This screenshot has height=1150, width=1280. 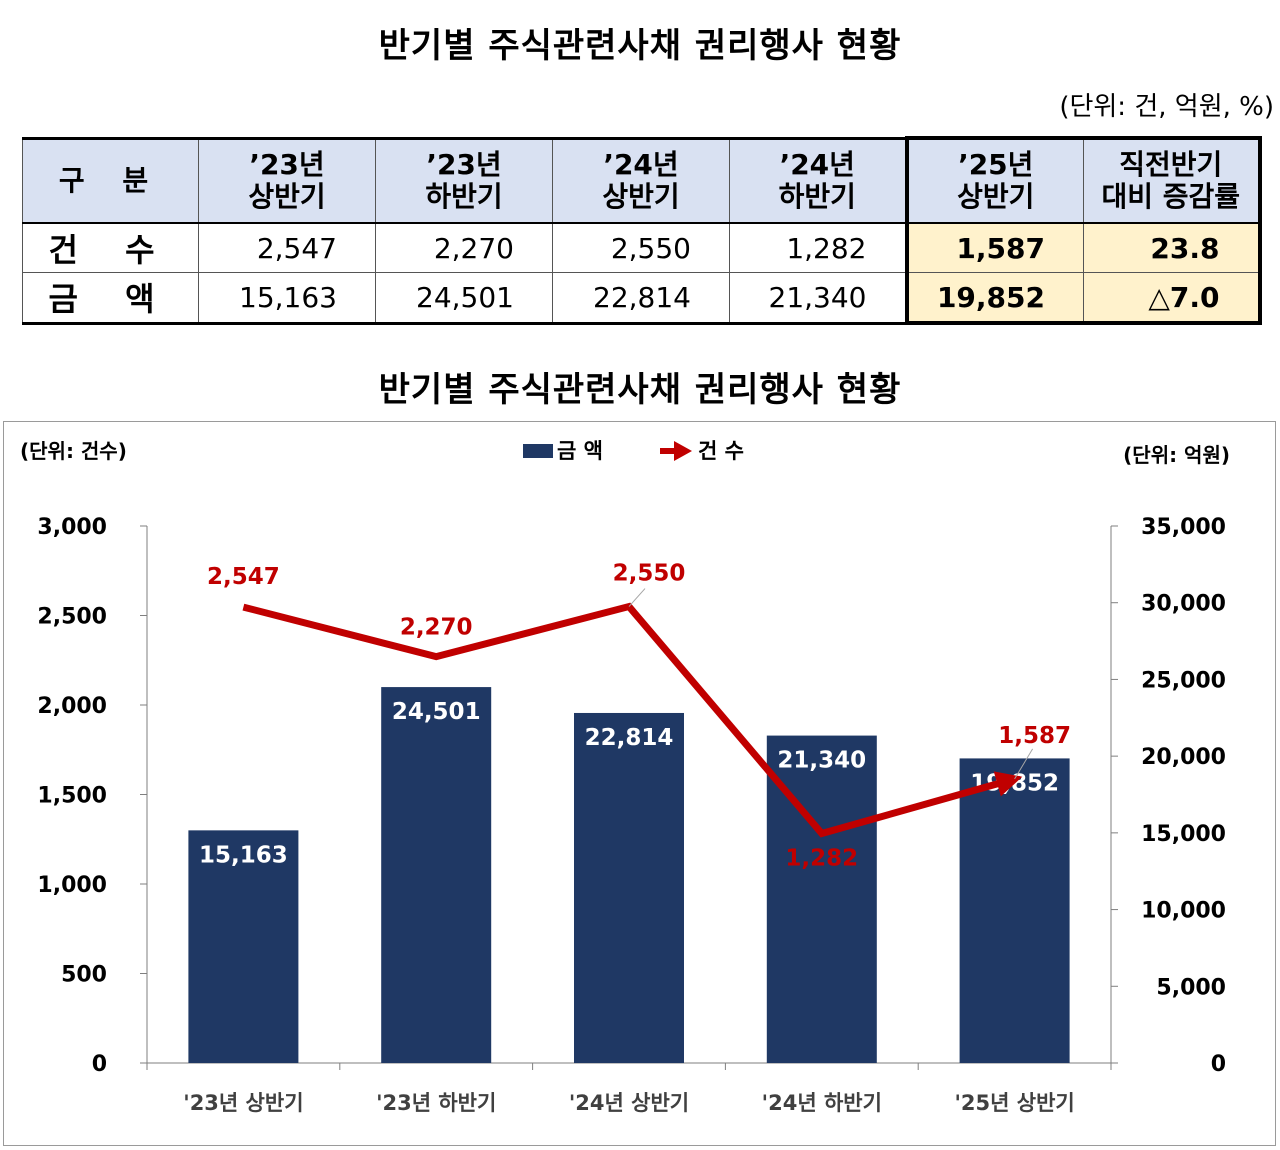 What do you see at coordinates (110, 247) in the screenshot?
I see `row-label: 건 수` at bounding box center [110, 247].